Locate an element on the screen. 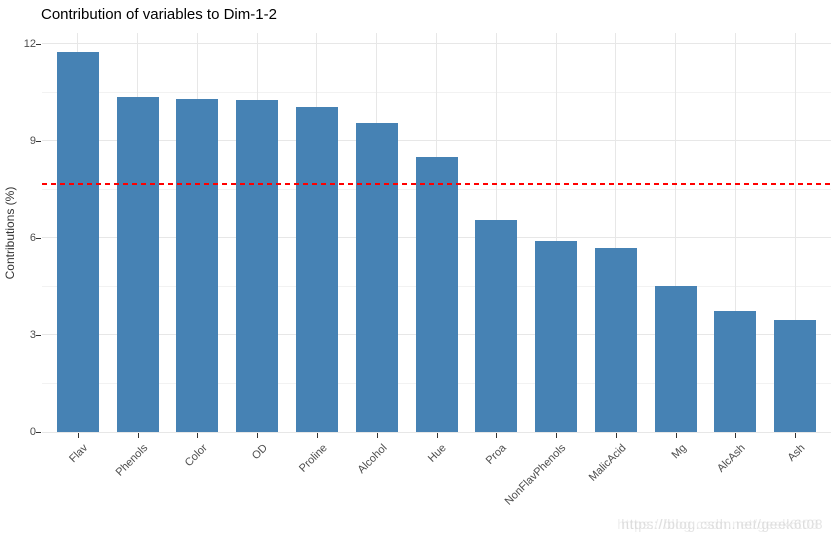 The image size is (835, 538). bar-alcash is located at coordinates (735, 371).